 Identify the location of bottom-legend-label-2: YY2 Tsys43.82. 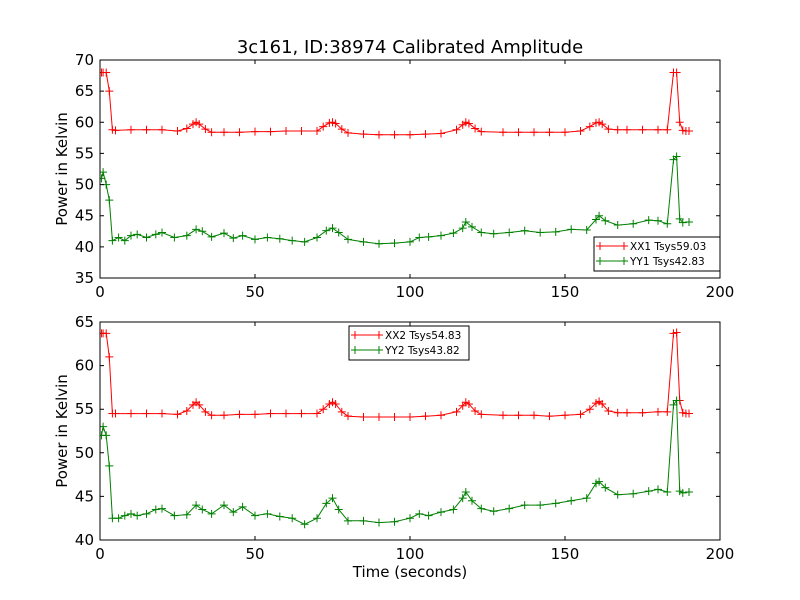
(422, 351).